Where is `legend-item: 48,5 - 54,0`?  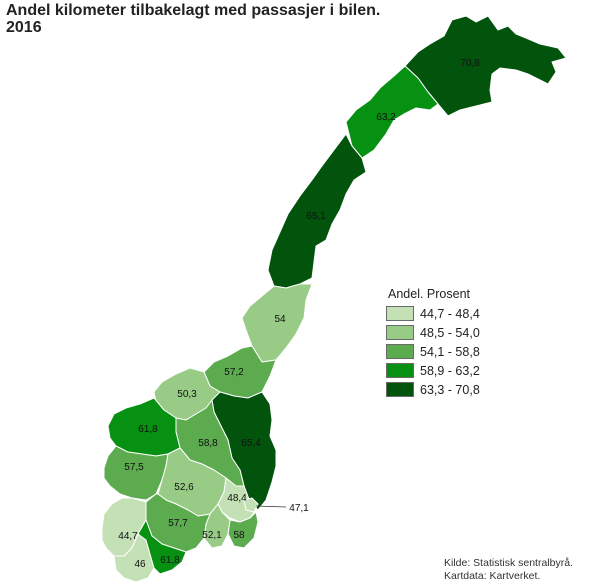 legend-item: 48,5 - 54,0 is located at coordinates (433, 332).